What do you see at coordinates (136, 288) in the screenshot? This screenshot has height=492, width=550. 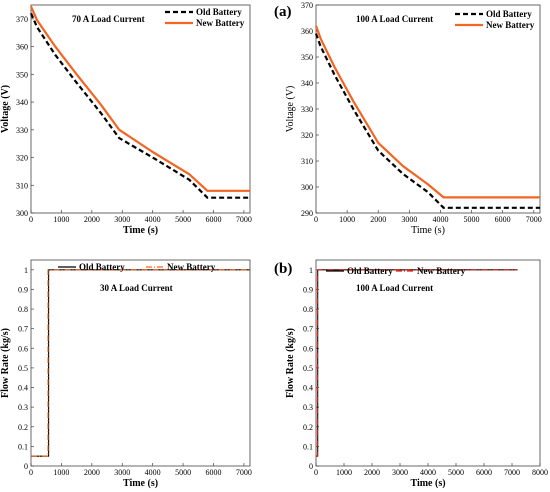 I see `annotation-text: 30 A Load Current` at bounding box center [136, 288].